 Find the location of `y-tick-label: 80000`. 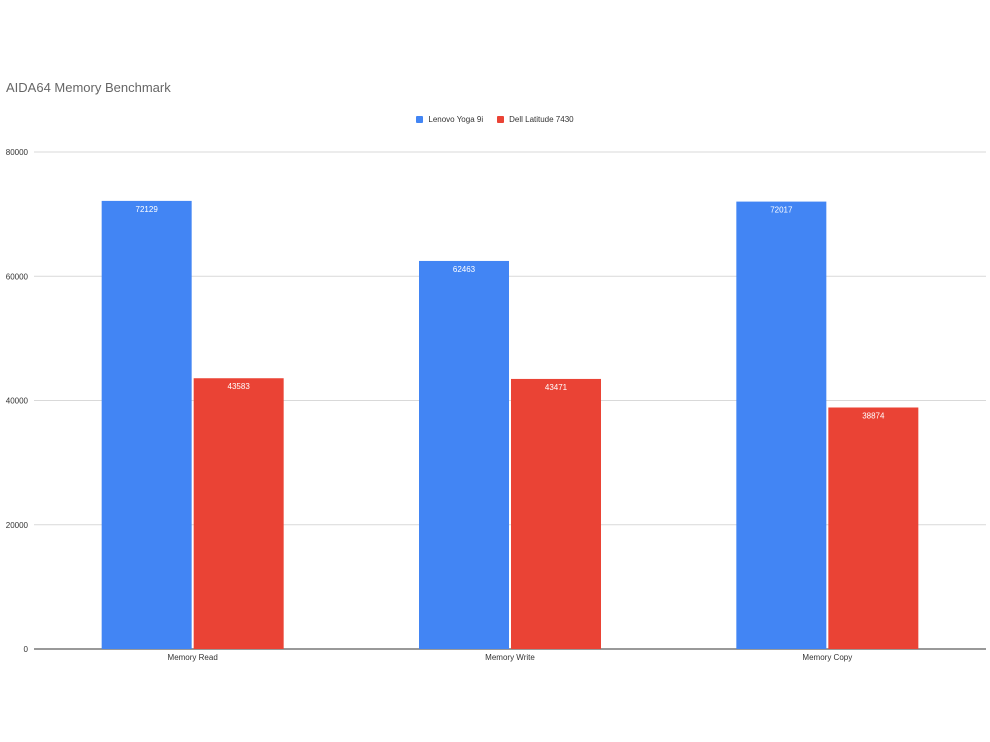

y-tick-label: 80000 is located at coordinates (17, 152).